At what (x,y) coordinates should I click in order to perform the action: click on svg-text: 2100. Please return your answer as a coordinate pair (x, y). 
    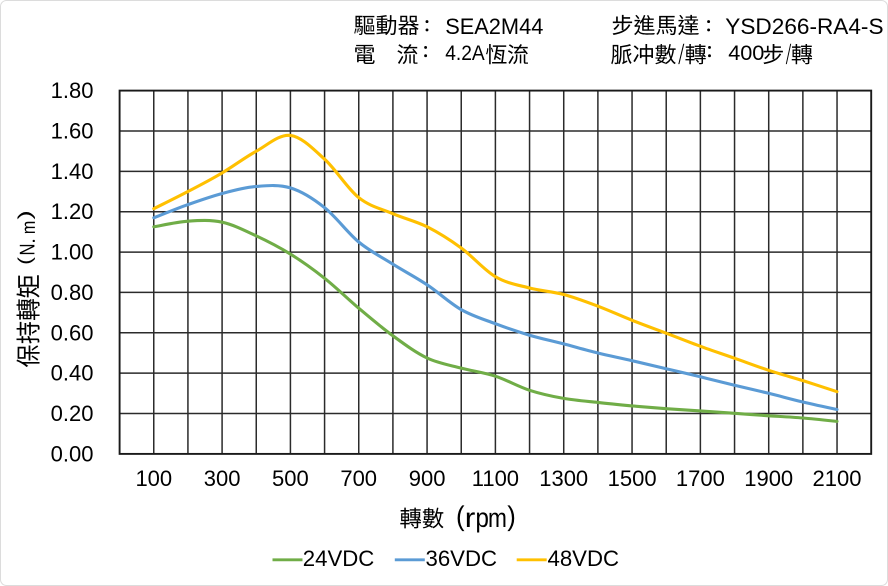
    Looking at the image, I should click on (837, 478).